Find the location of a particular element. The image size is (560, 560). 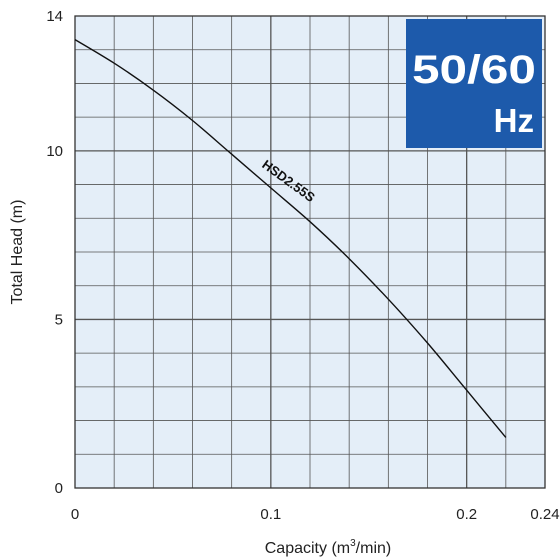

x-axis-title-superscript: 3 is located at coordinates (353, 543).